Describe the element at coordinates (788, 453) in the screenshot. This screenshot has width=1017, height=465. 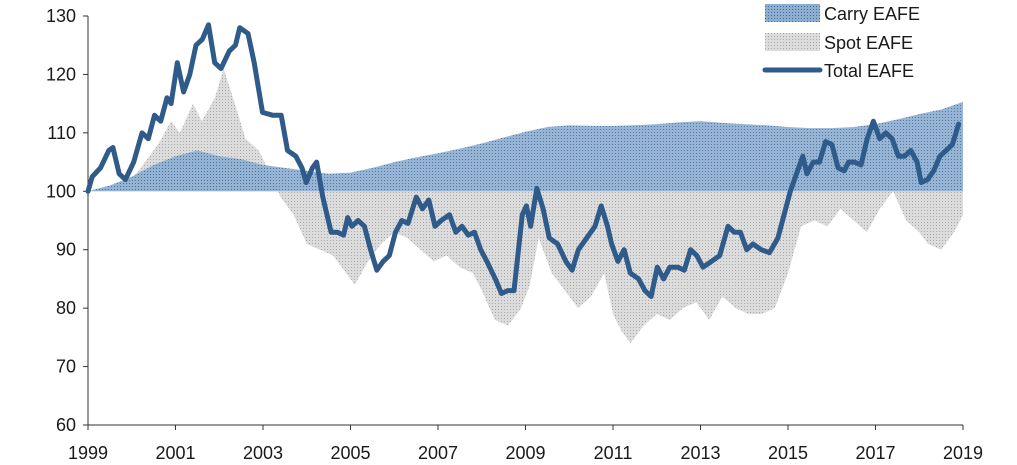
I see `x-tick-label: 2015` at that location.